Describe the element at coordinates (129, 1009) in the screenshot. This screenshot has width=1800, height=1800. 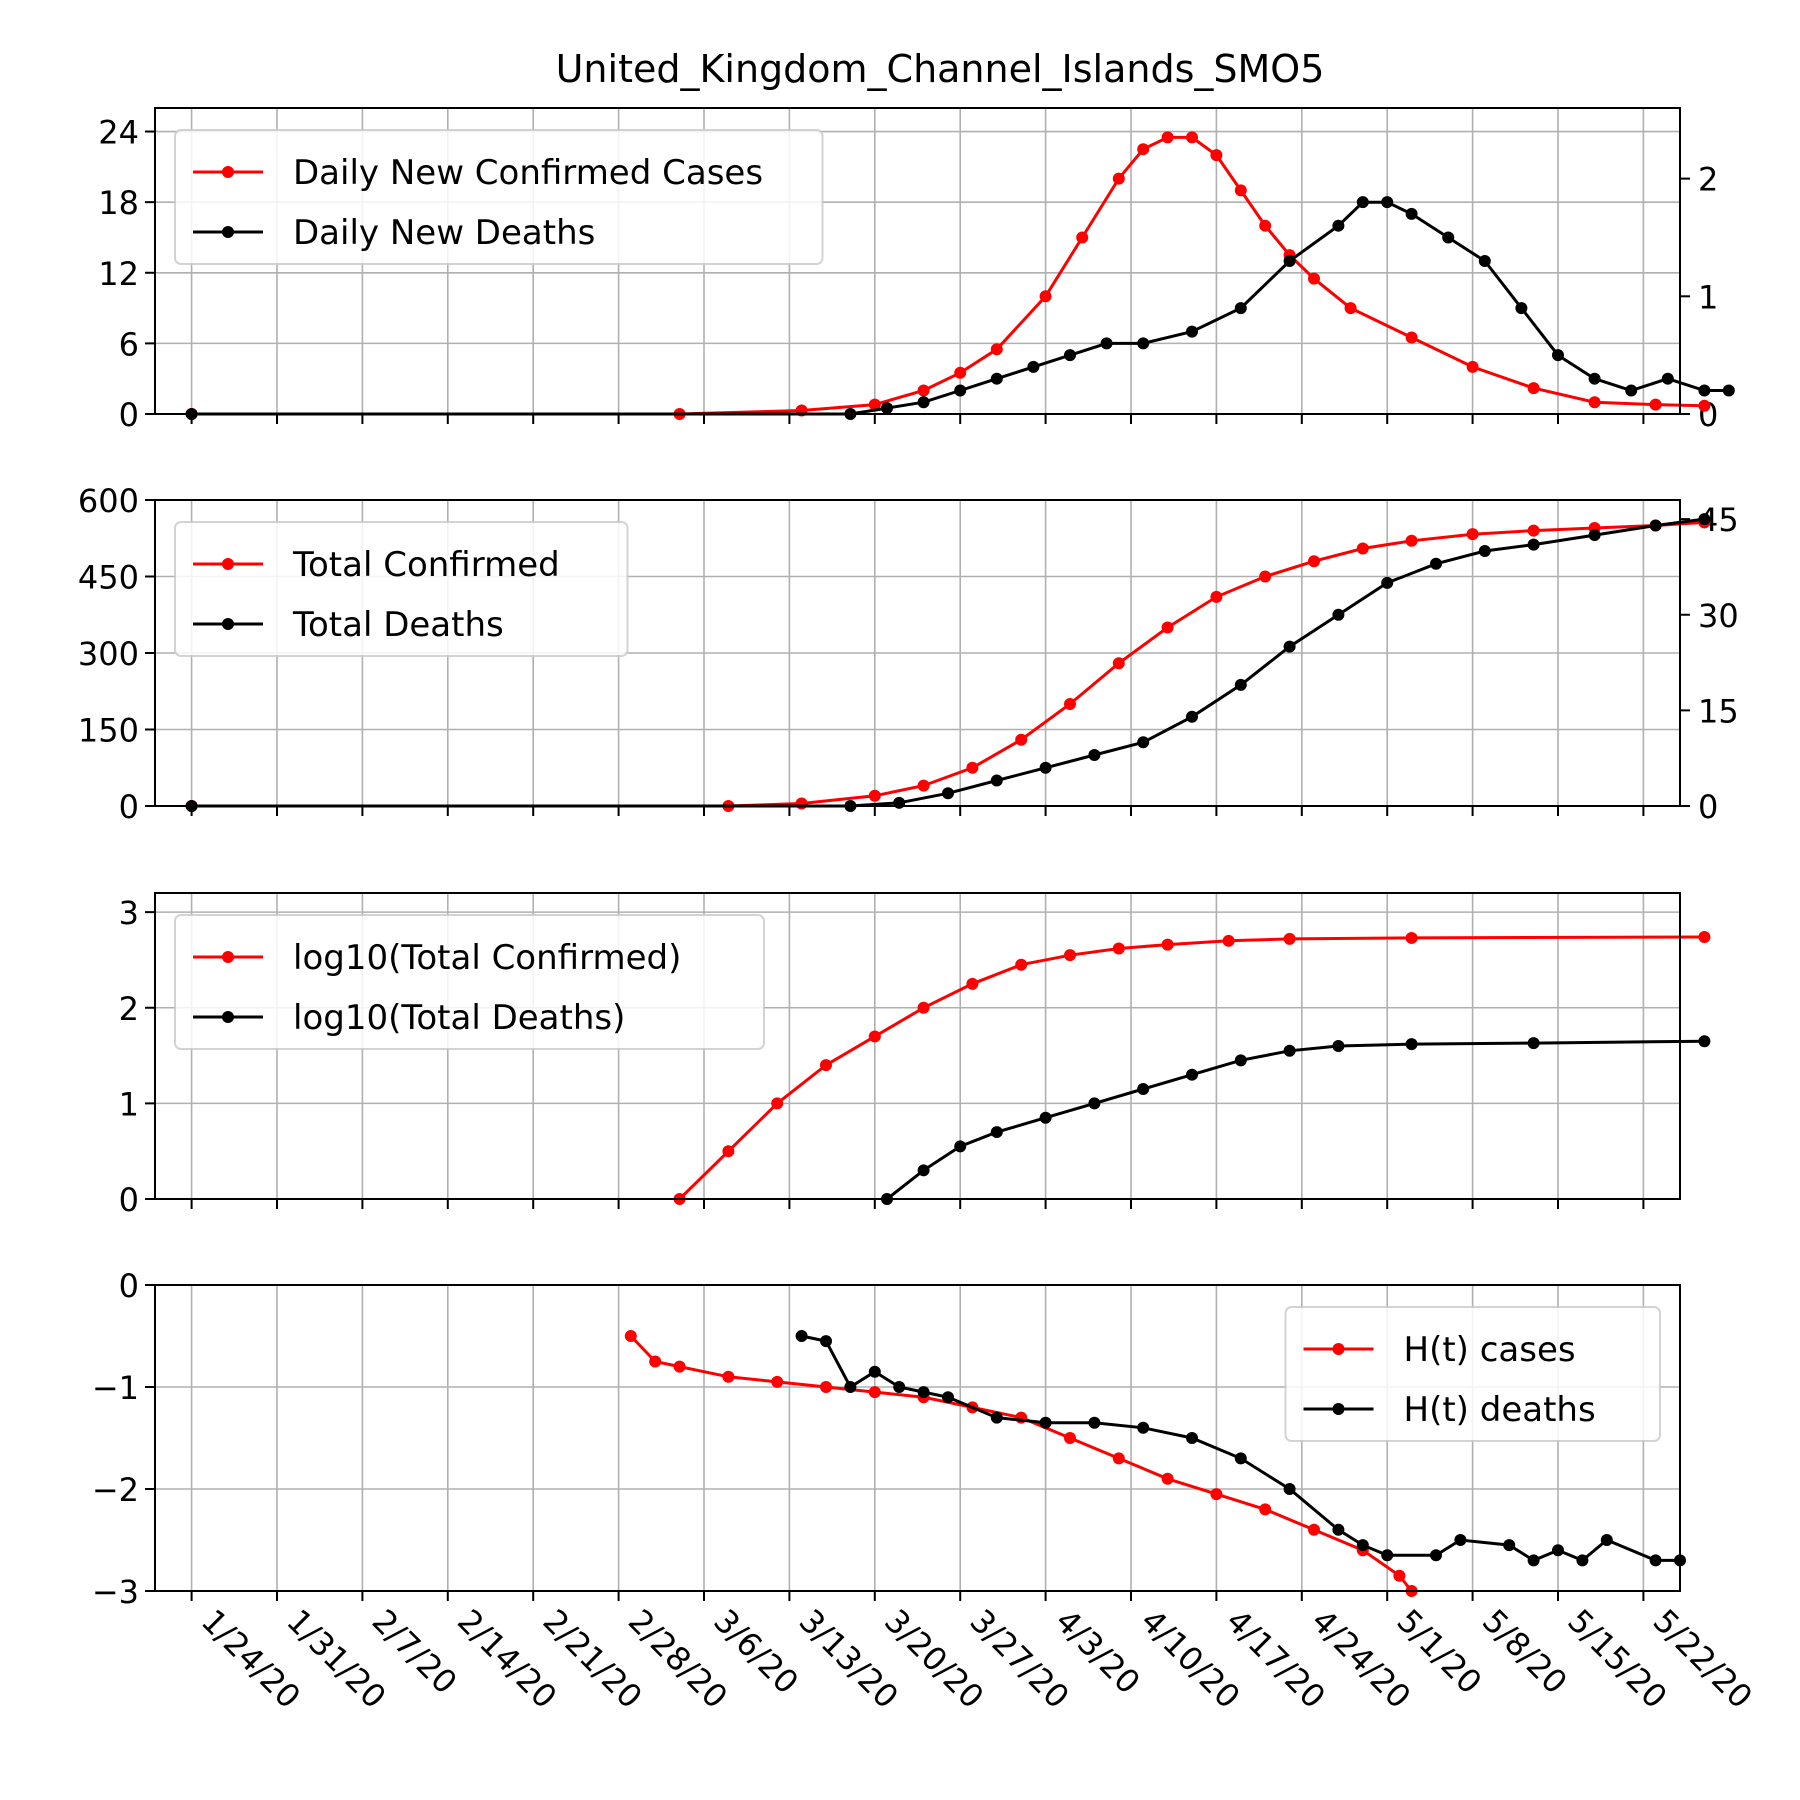
I see `y-tick-label: 2` at that location.